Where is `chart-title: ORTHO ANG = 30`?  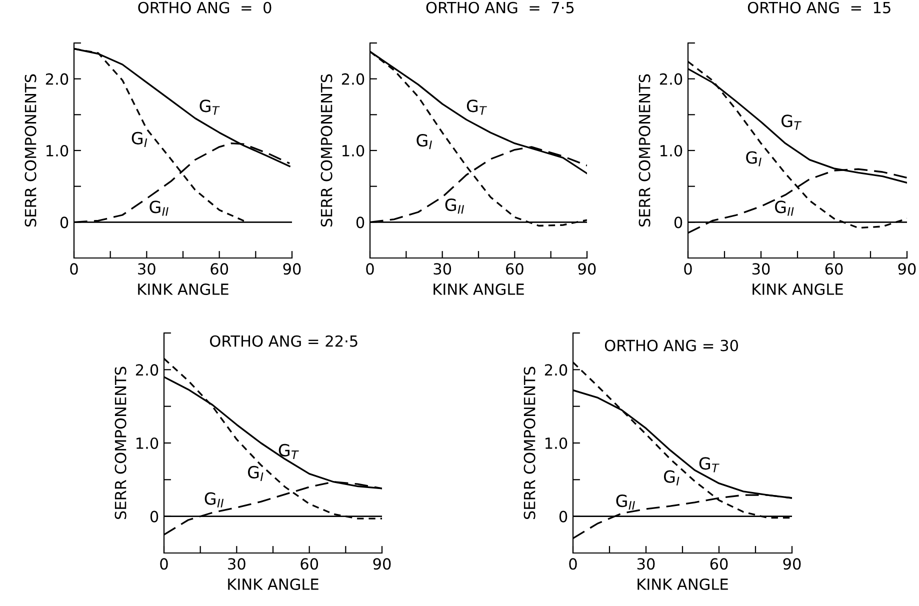
chart-title: ORTHO ANG = 30 is located at coordinates (671, 346).